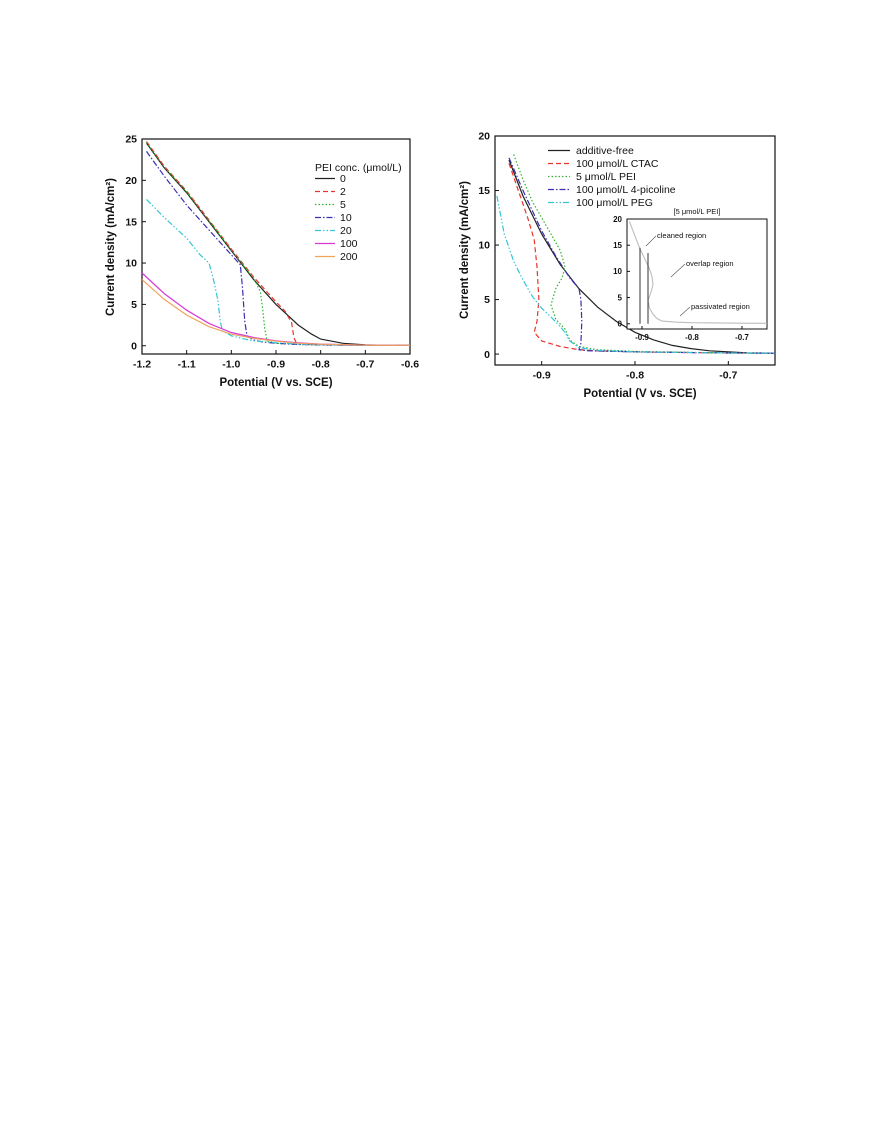  What do you see at coordinates (410, 365) in the screenshot?
I see `x-tick-label: -0.6` at bounding box center [410, 365].